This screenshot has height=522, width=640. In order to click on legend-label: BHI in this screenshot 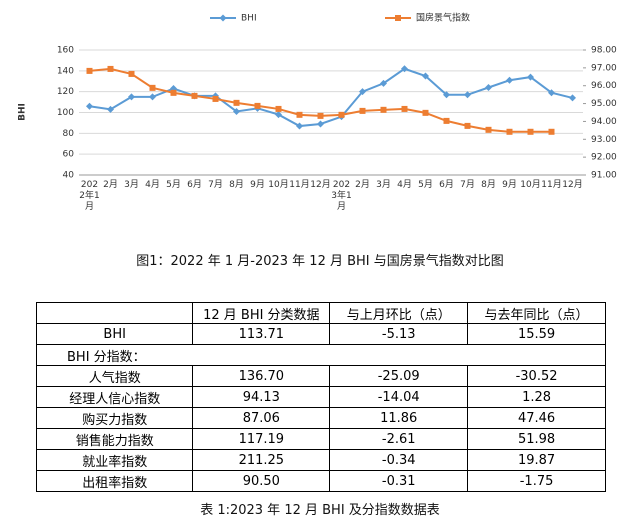, I will do `click(249, 19)`.